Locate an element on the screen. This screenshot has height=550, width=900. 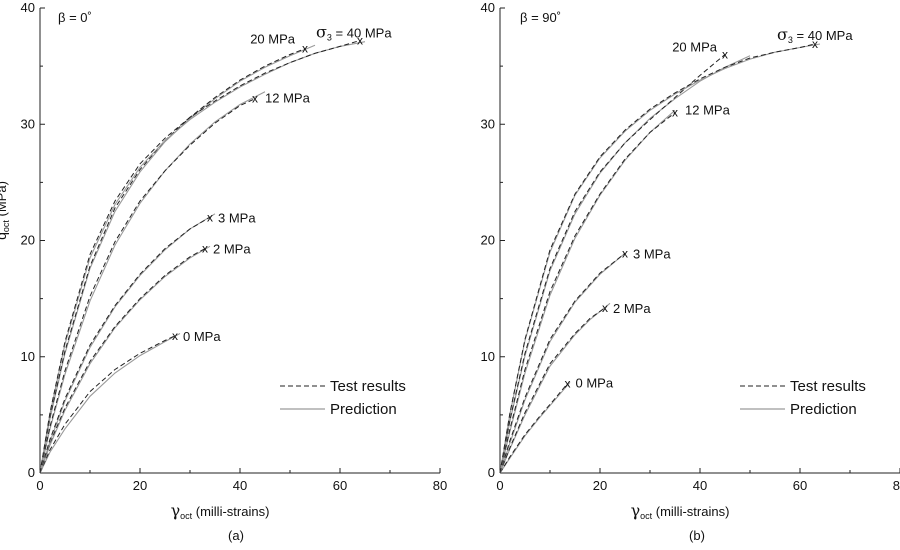
panel-label: (b) is located at coordinates (697, 535).